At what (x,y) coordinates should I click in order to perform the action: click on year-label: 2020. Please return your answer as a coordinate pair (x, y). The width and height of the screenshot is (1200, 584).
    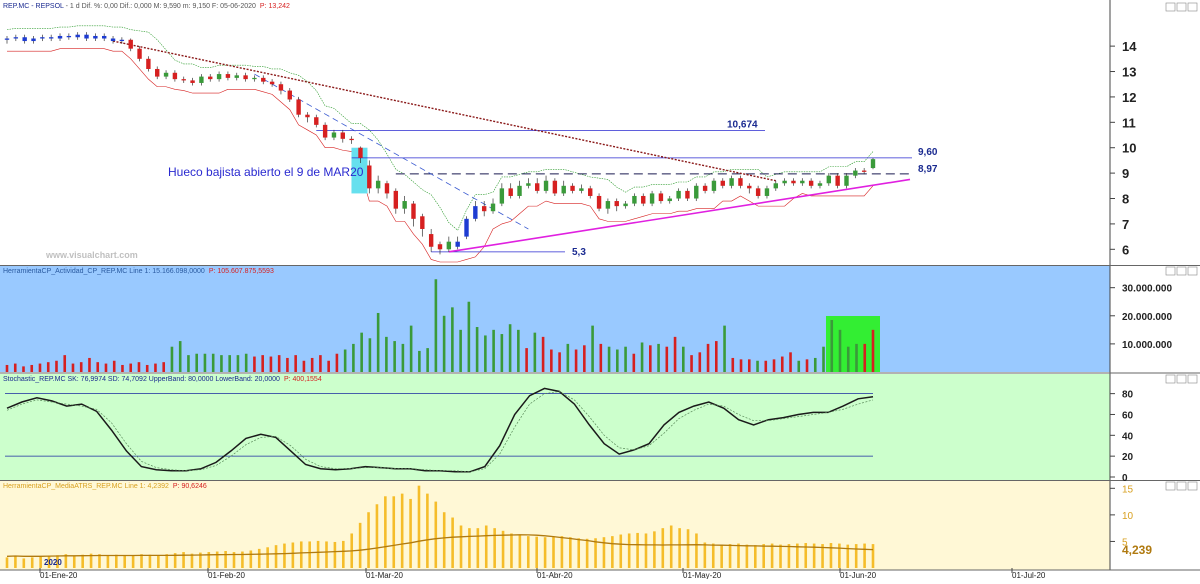
    Looking at the image, I should click on (53, 562).